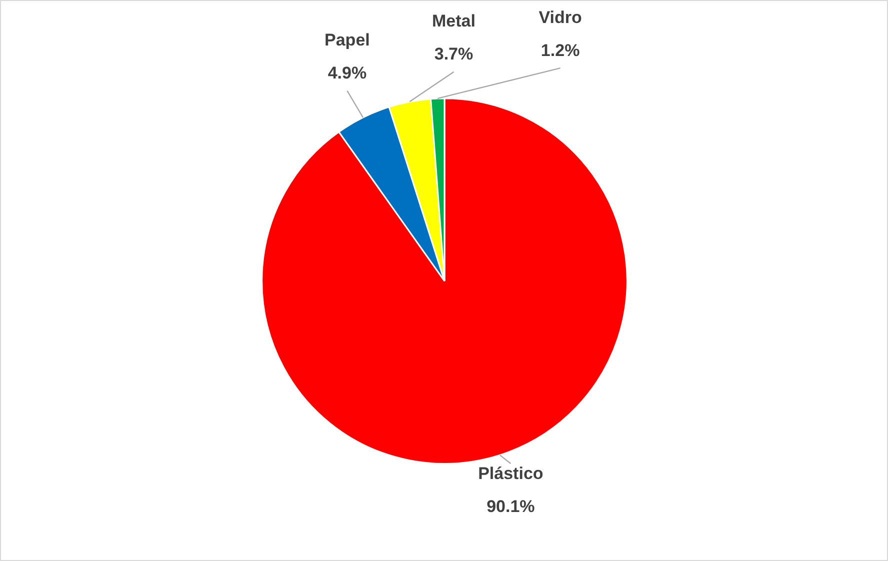  I want to click on data-label: 90.1%, so click(510, 506).